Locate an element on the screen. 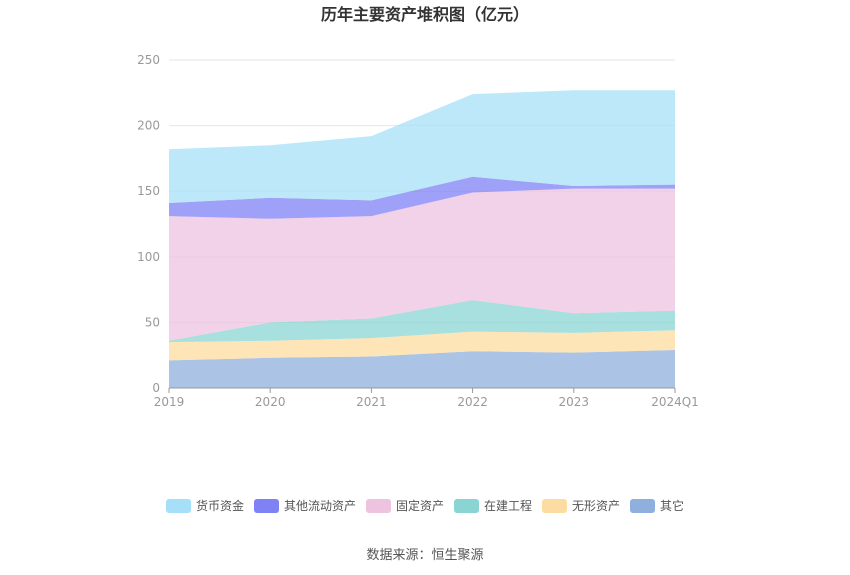 This screenshot has height=575, width=850. y-tick-label: 50 is located at coordinates (152, 322).